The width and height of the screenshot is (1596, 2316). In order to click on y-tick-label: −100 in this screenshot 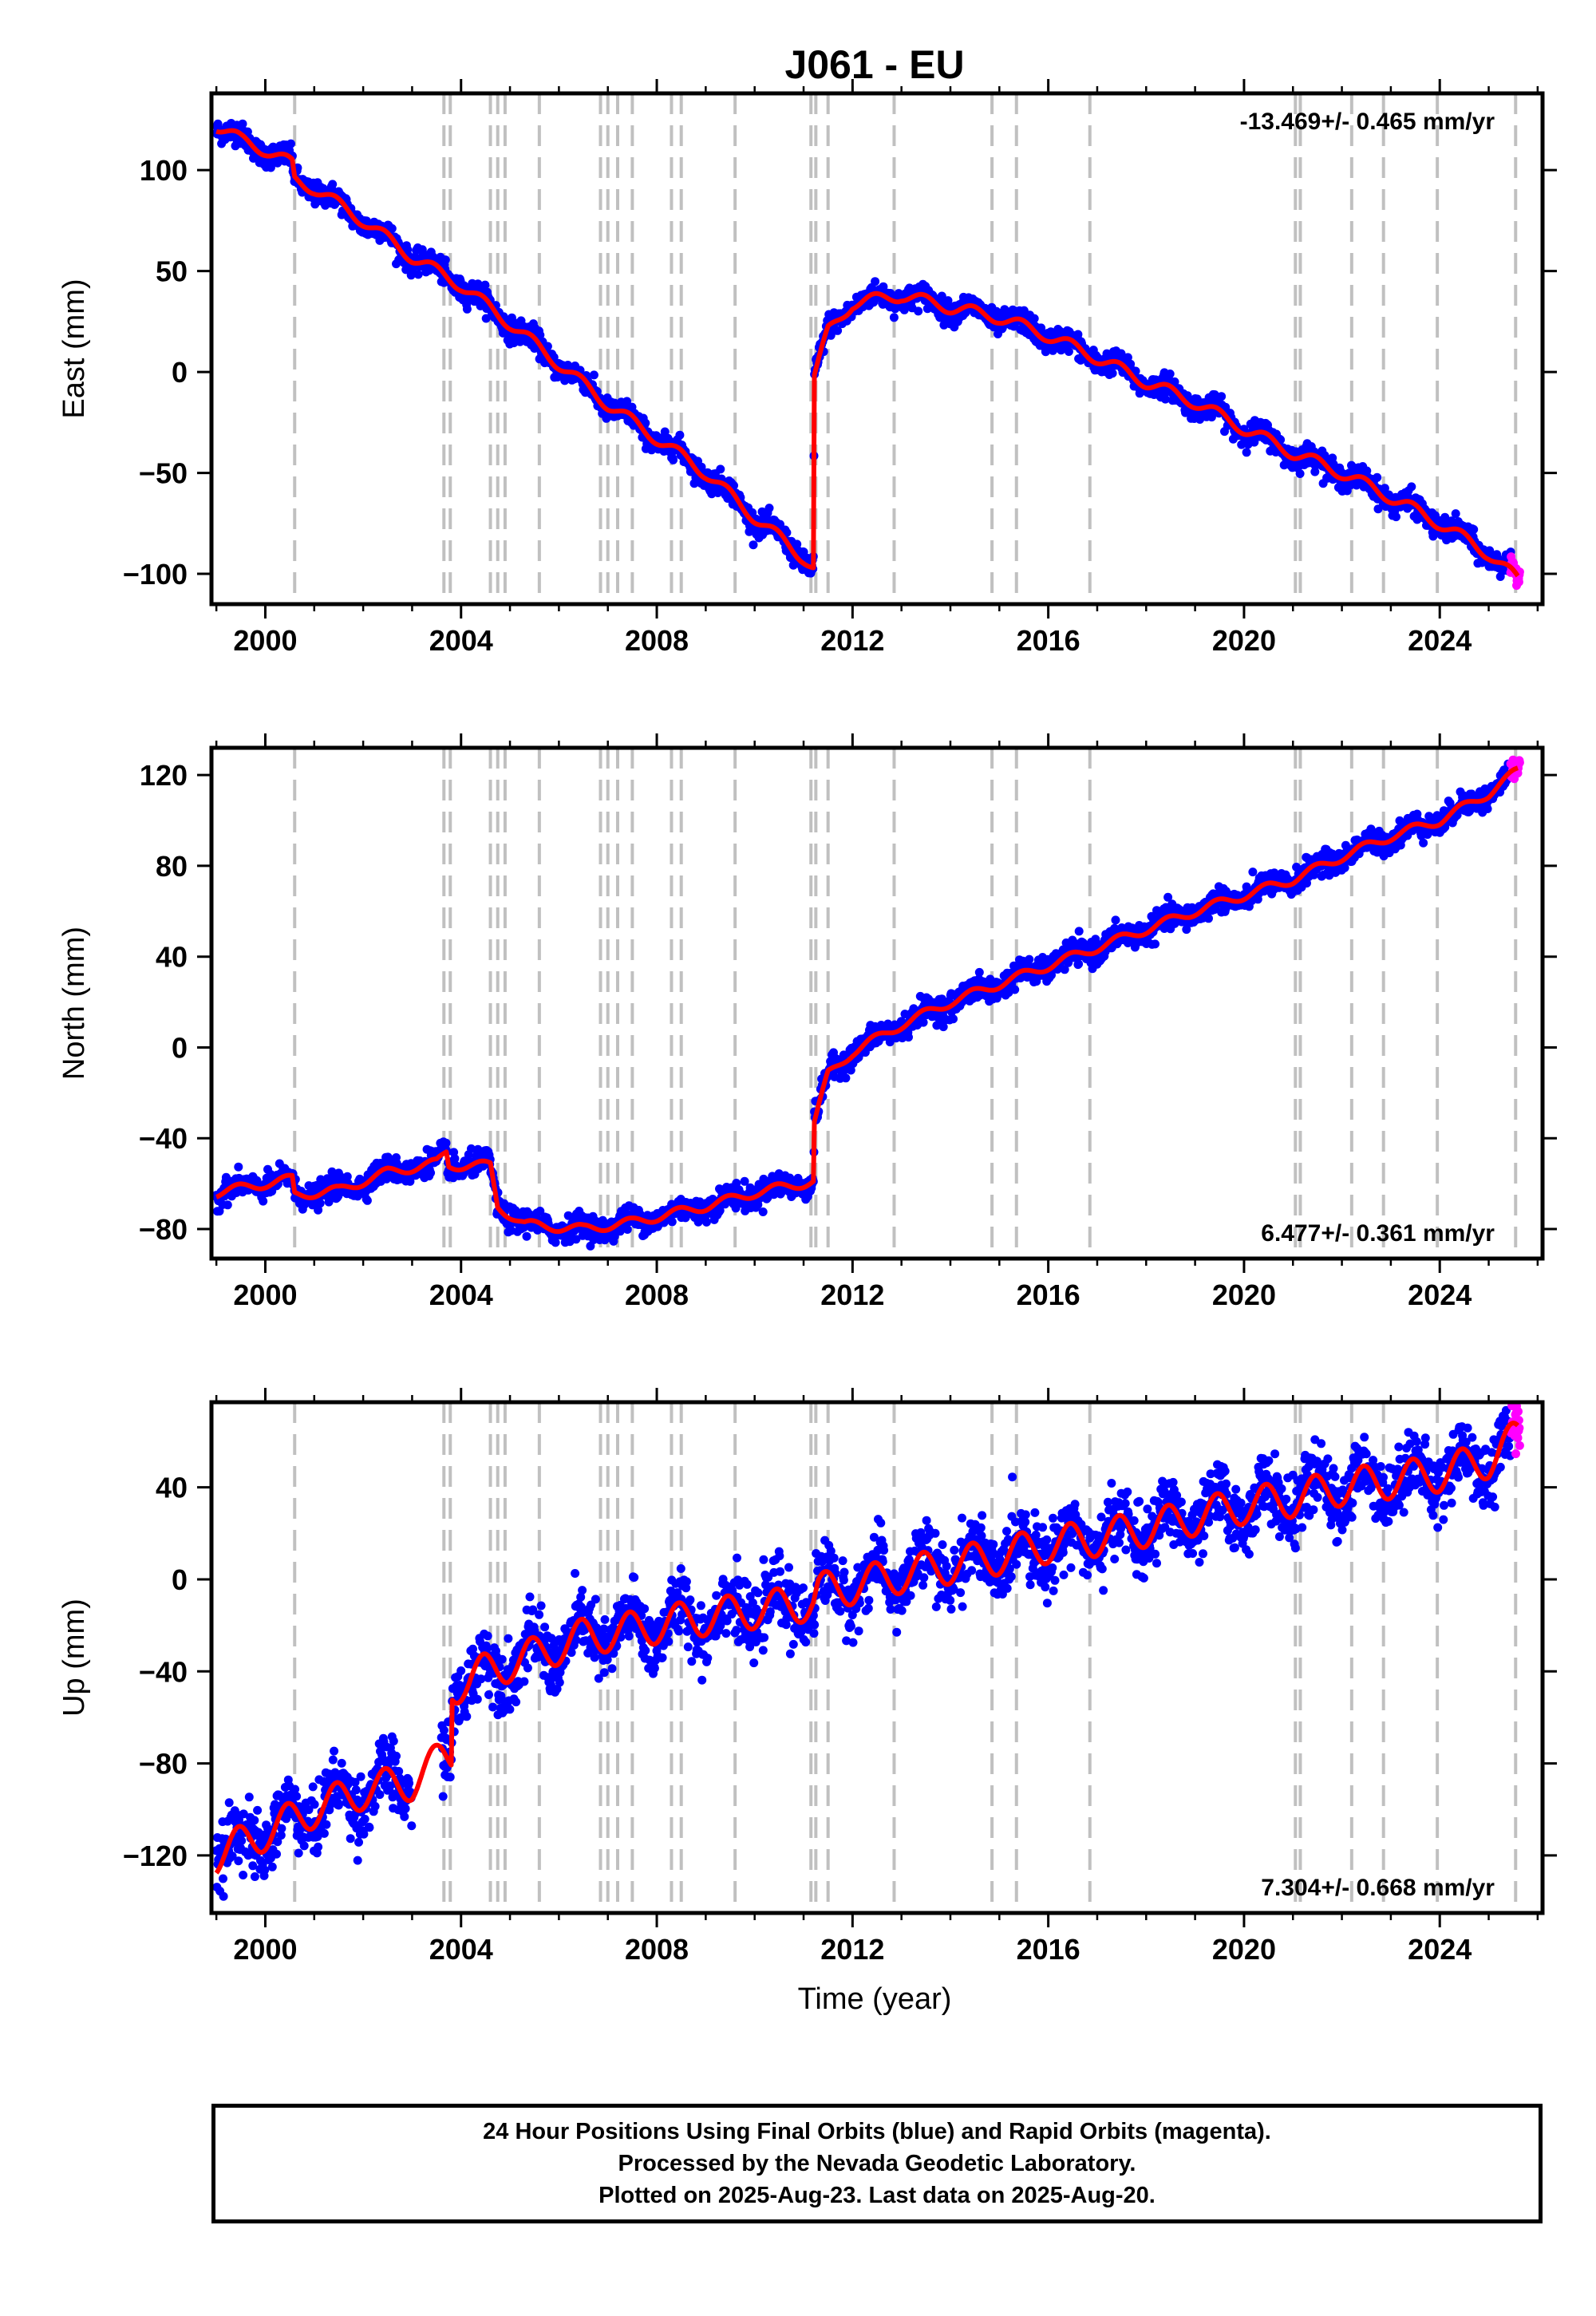, I will do `click(155, 574)`.